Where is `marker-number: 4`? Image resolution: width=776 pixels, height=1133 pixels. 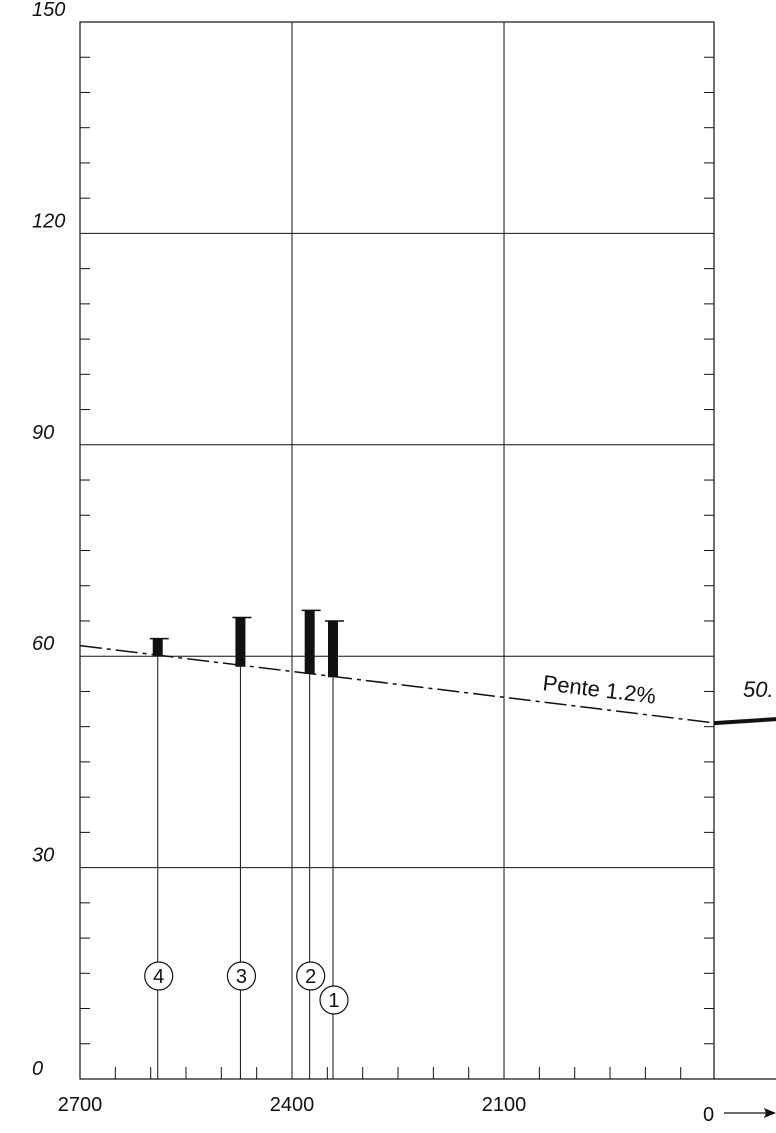
marker-number: 4 is located at coordinates (158, 977).